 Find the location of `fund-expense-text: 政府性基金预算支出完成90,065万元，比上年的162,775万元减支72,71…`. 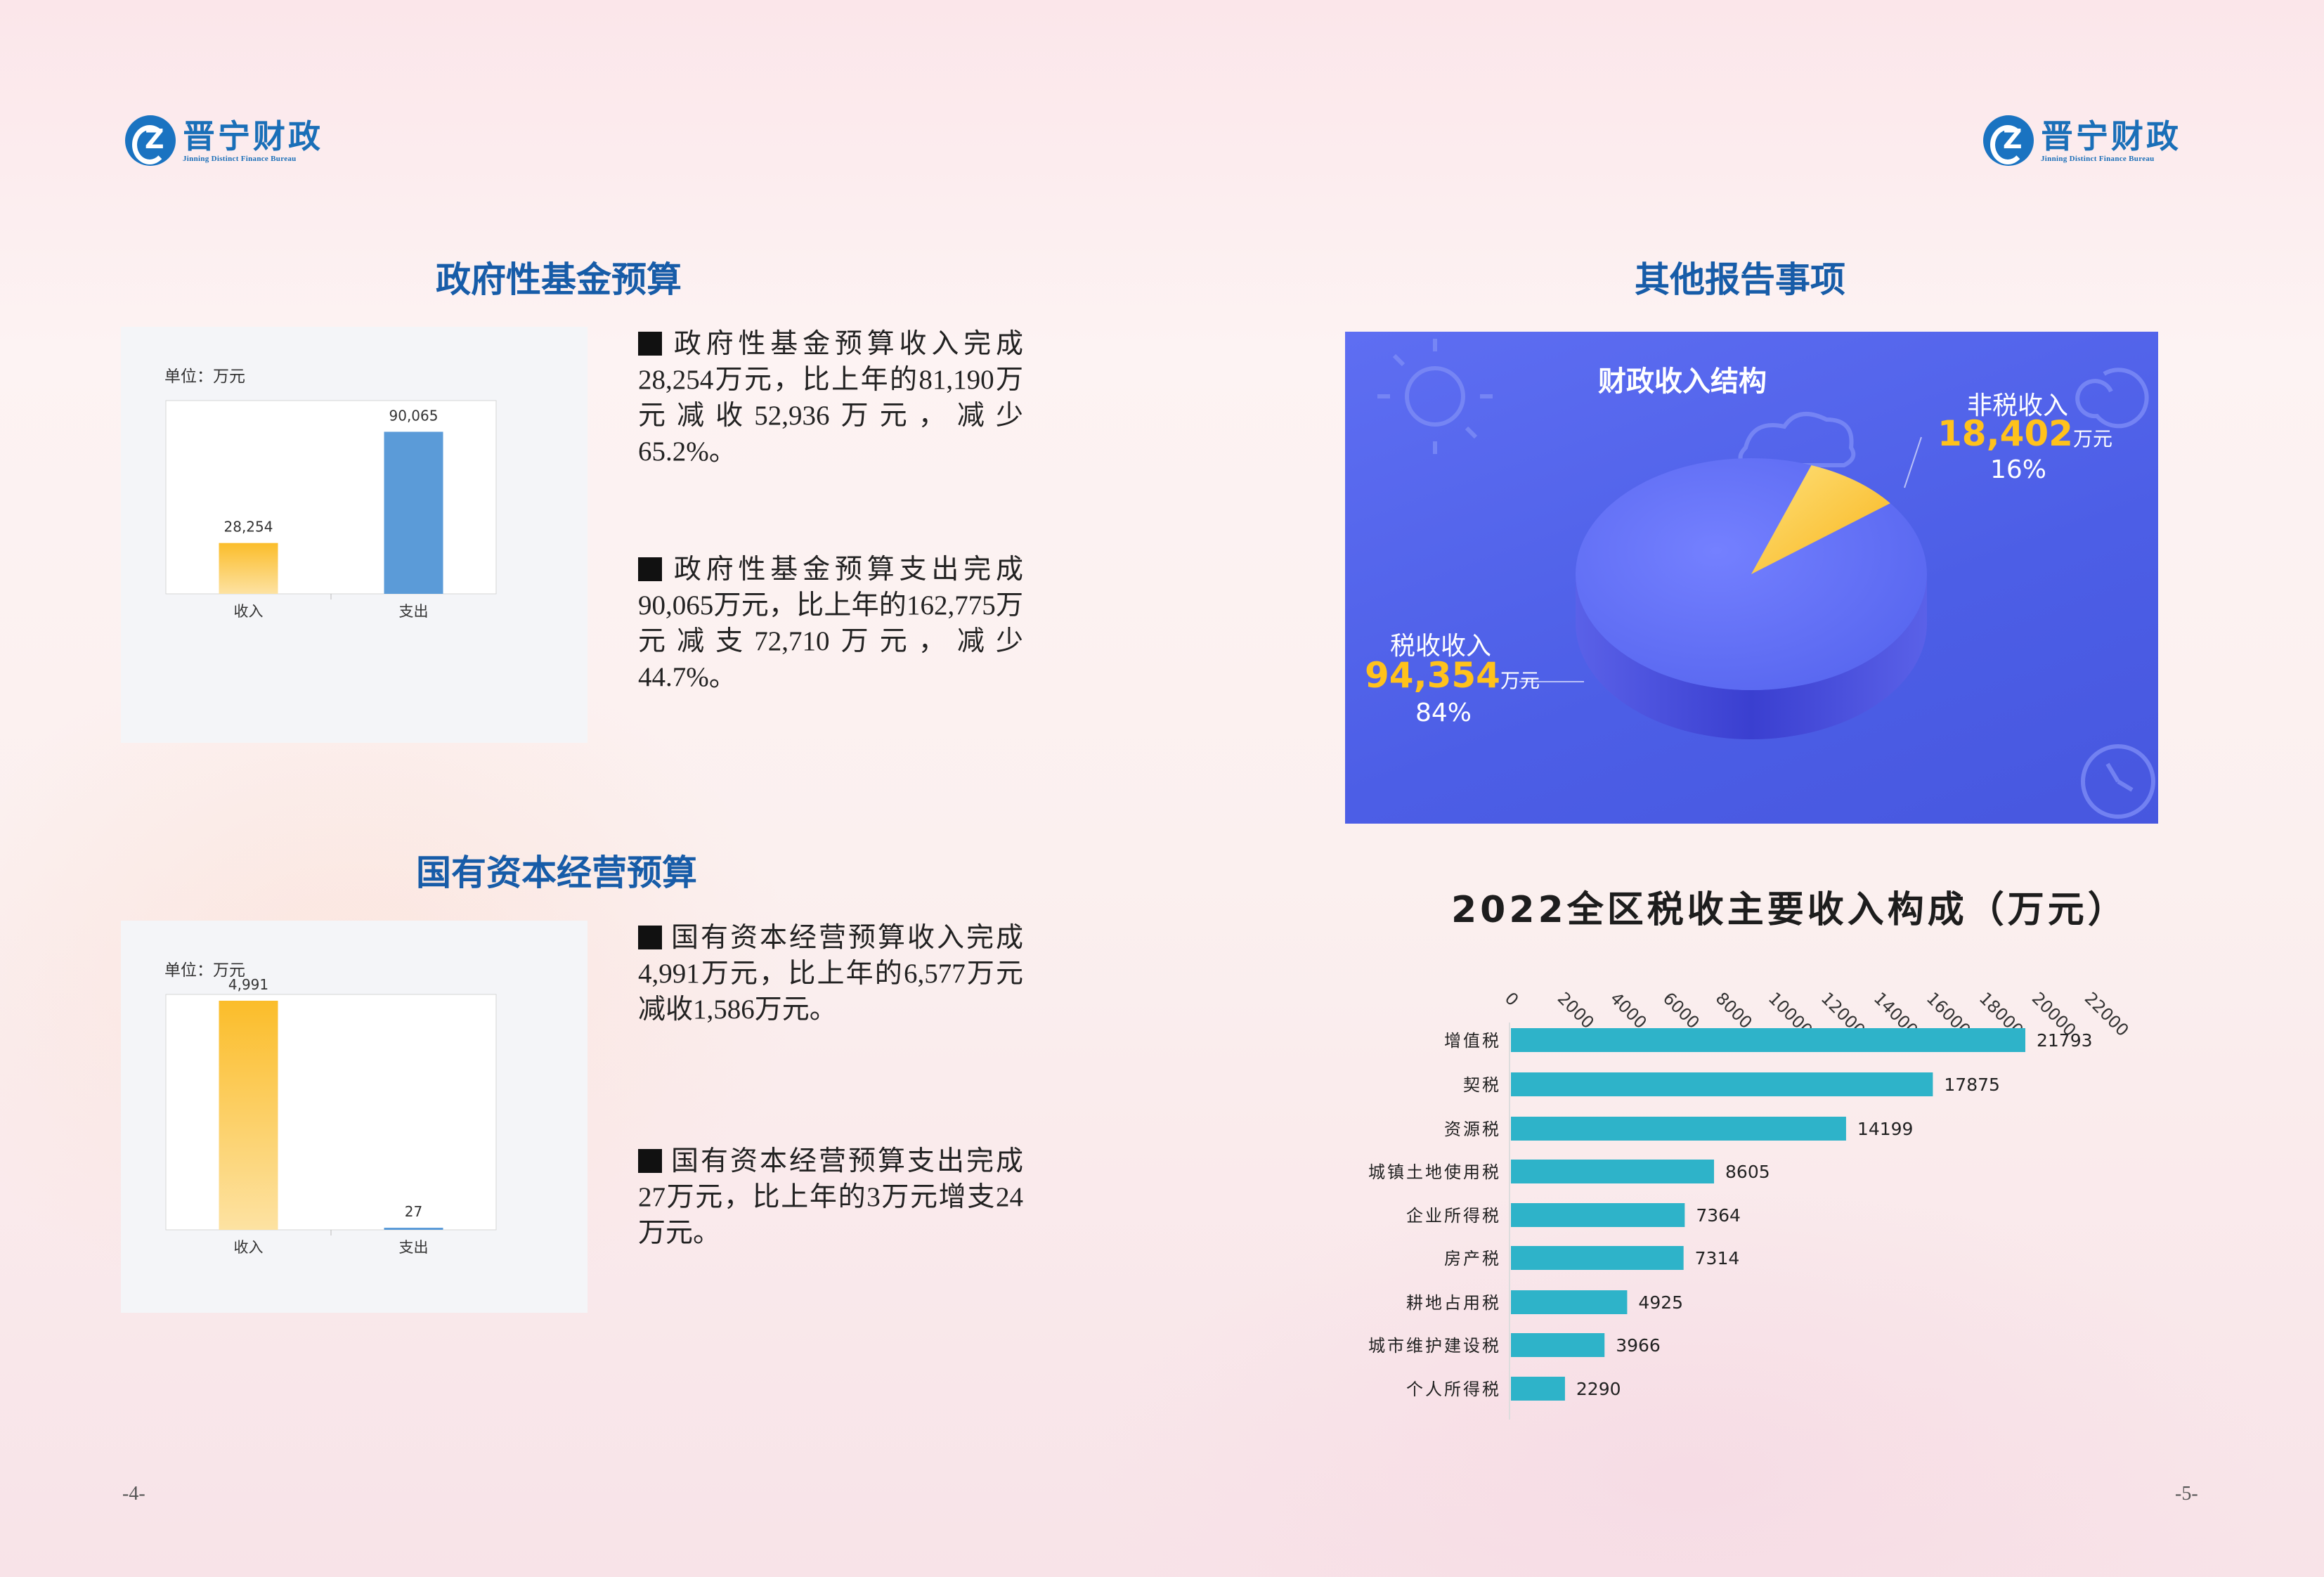

fund-expense-text: 政府性基金预算支出完成90,065万元，比上年的162,775万元减支72,71… is located at coordinates (830, 623).